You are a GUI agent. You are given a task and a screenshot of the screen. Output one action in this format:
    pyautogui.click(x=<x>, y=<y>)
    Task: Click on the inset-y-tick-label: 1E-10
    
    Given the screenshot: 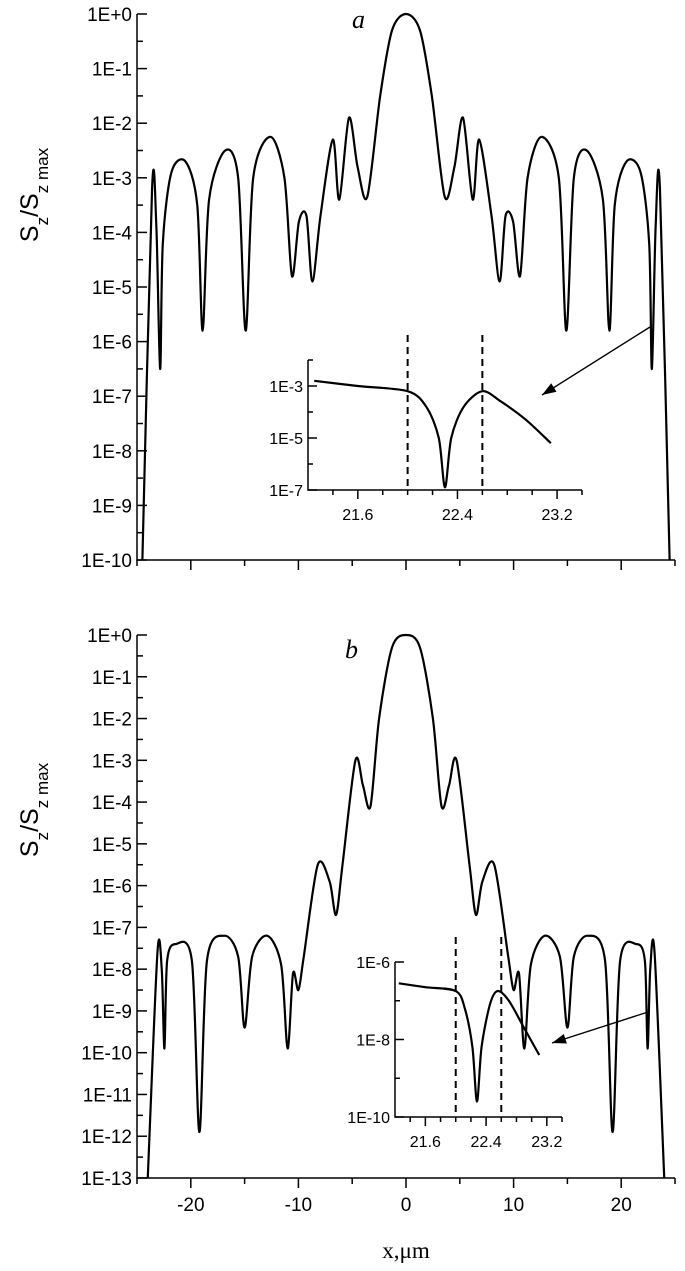 What is the action you would take?
    pyautogui.click(x=368, y=1118)
    